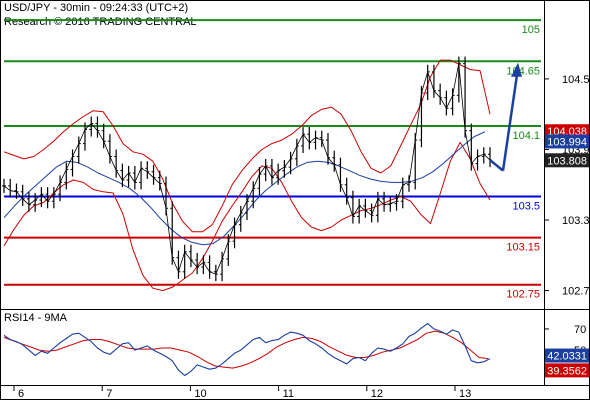 The image size is (590, 400). Describe the element at coordinates (377, 394) in the screenshot. I see `time-tick-label: 12` at that location.